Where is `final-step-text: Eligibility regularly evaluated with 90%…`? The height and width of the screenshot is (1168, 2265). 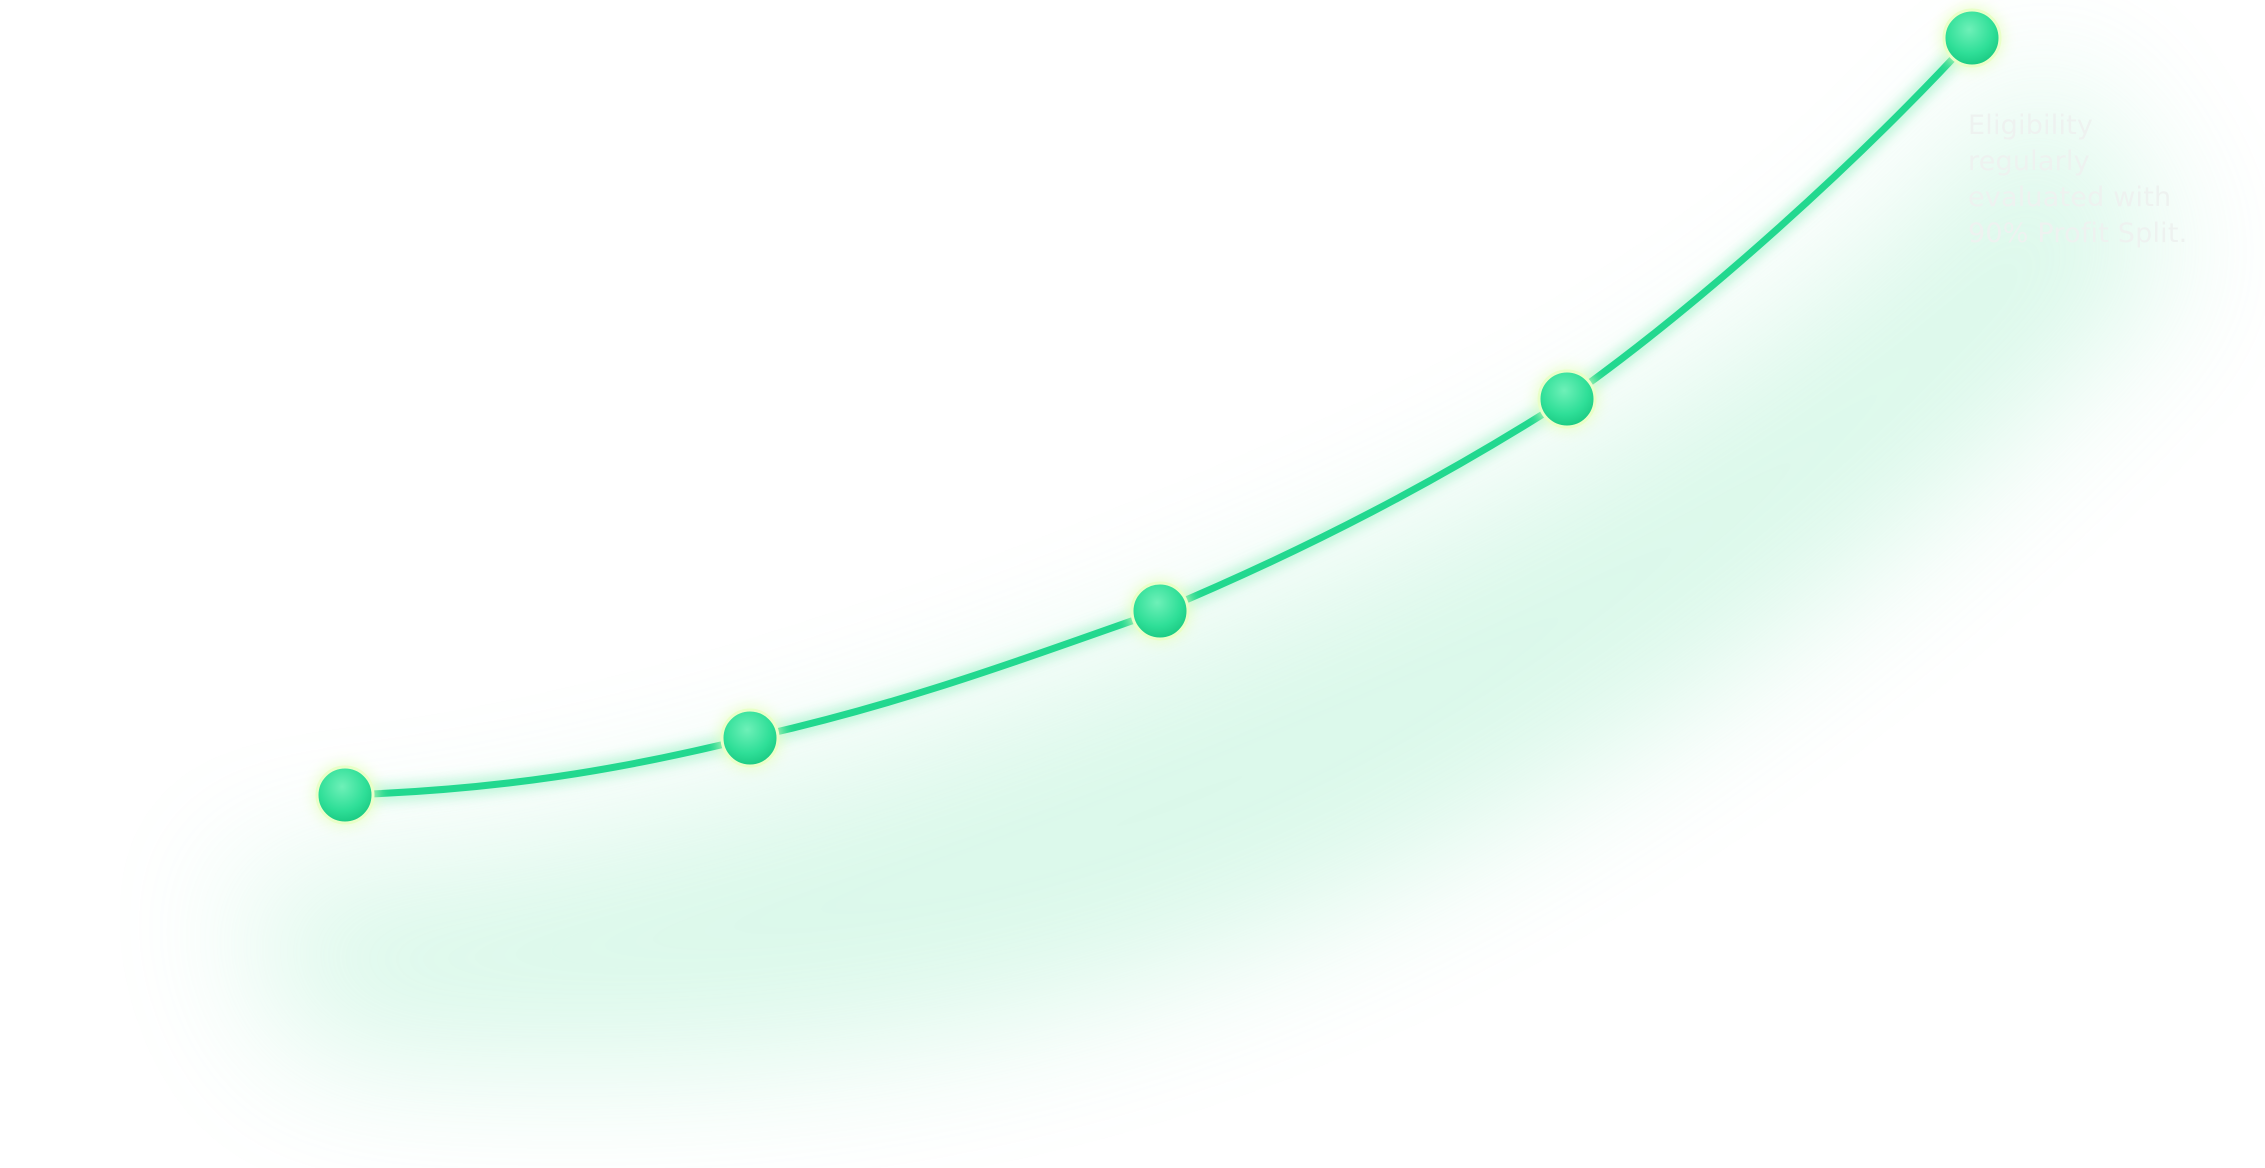 final-step-text: Eligibility regularly evaluated with 90%… is located at coordinates (2078, 179).